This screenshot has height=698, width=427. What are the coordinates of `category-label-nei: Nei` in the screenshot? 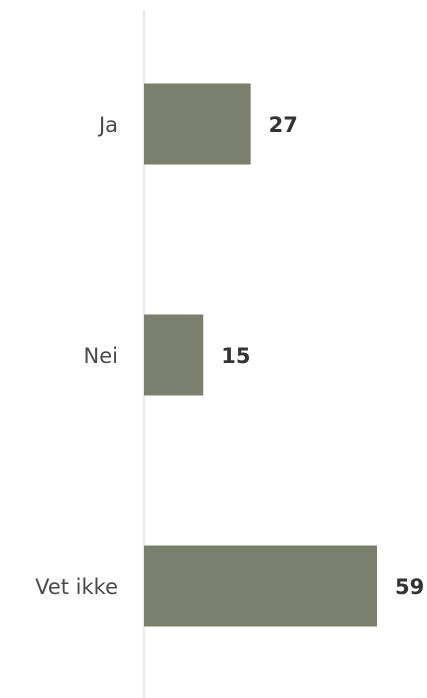 It's located at (101, 356).